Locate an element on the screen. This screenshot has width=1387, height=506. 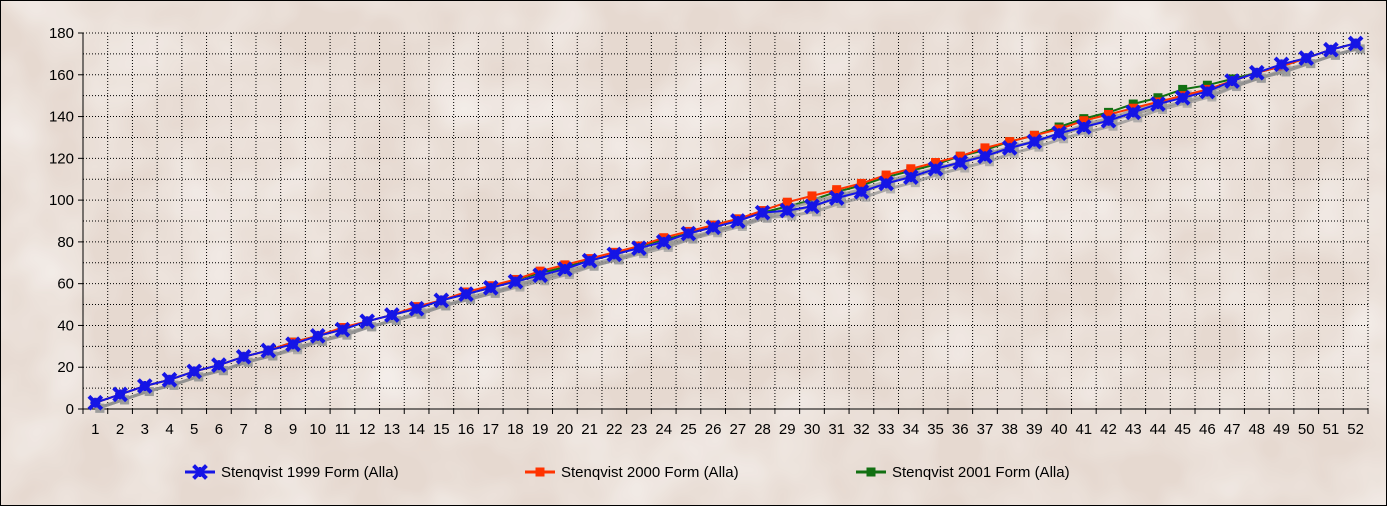
x-tick-label: 50 is located at coordinates (1306, 429).